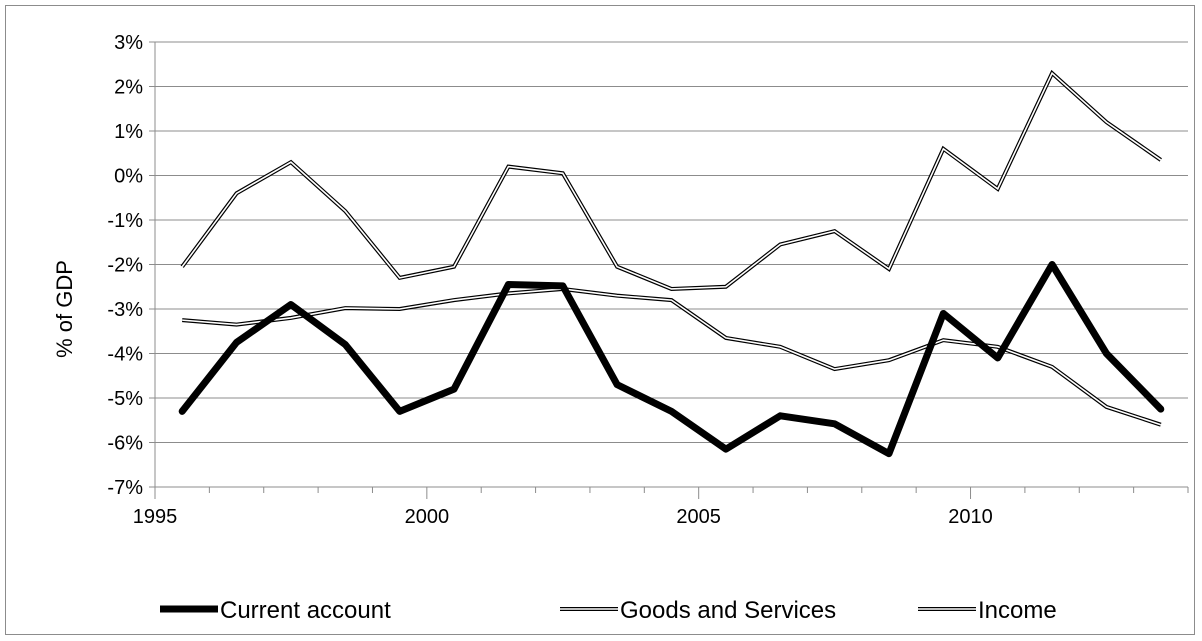 This screenshot has width=1202, height=641. I want to click on y-tick-label: -1%, so click(125, 221).